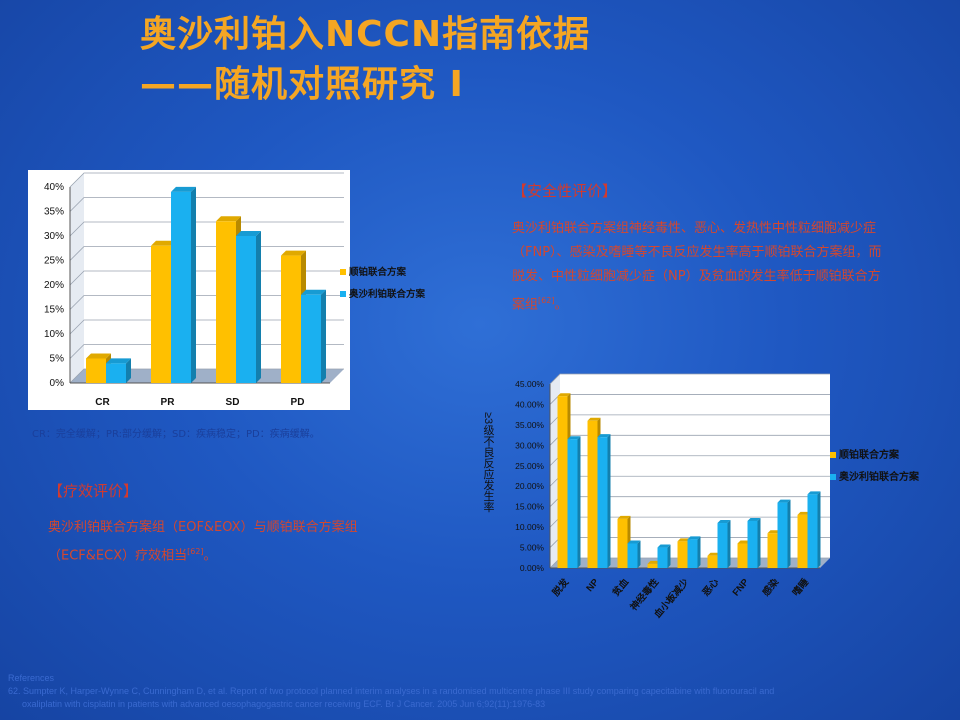 The image size is (960, 720). Describe the element at coordinates (210, 556) in the screenshot. I see `efficacy-end: 。` at that location.